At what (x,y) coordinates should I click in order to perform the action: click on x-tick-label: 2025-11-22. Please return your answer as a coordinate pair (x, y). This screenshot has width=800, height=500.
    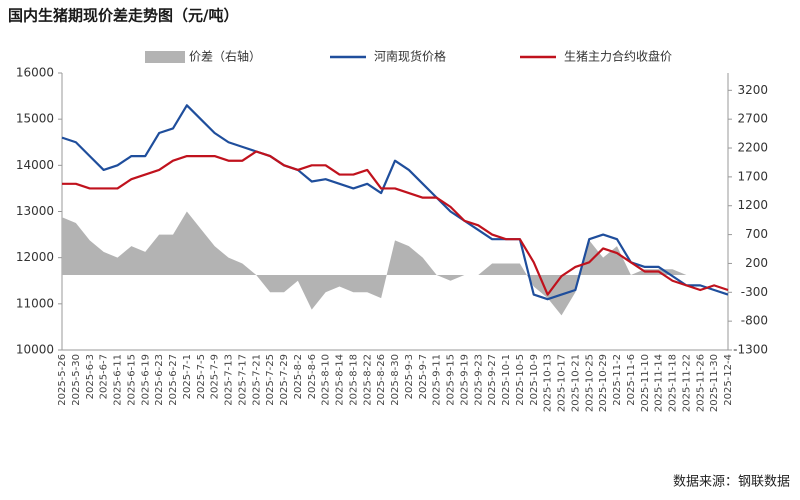
    Looking at the image, I should click on (686, 383).